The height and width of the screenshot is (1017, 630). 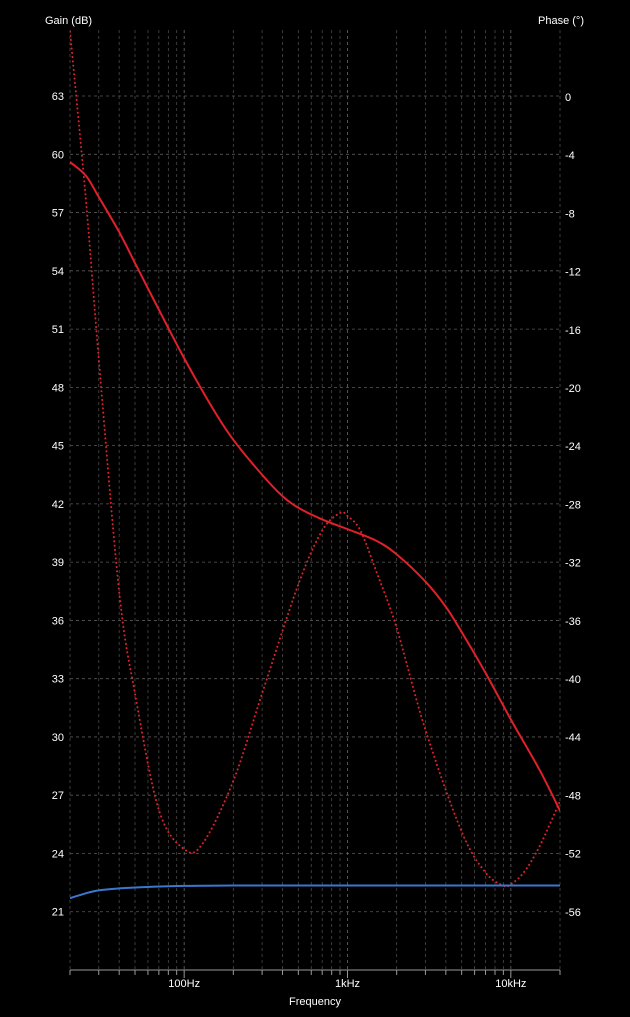 I want to click on x-tick-label: 10kHz, so click(x=510, y=984).